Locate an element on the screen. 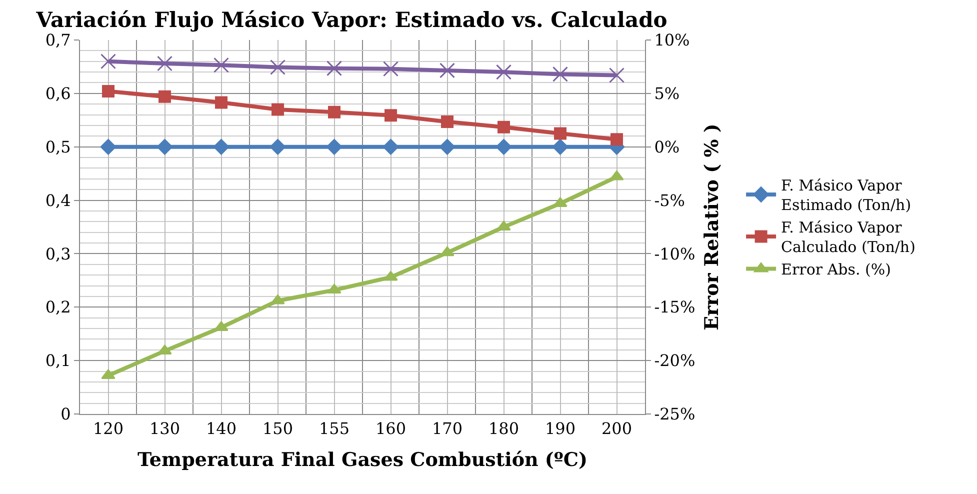 This screenshot has height=494, width=977. y-tick-label: 0,1 is located at coordinates (58, 360).